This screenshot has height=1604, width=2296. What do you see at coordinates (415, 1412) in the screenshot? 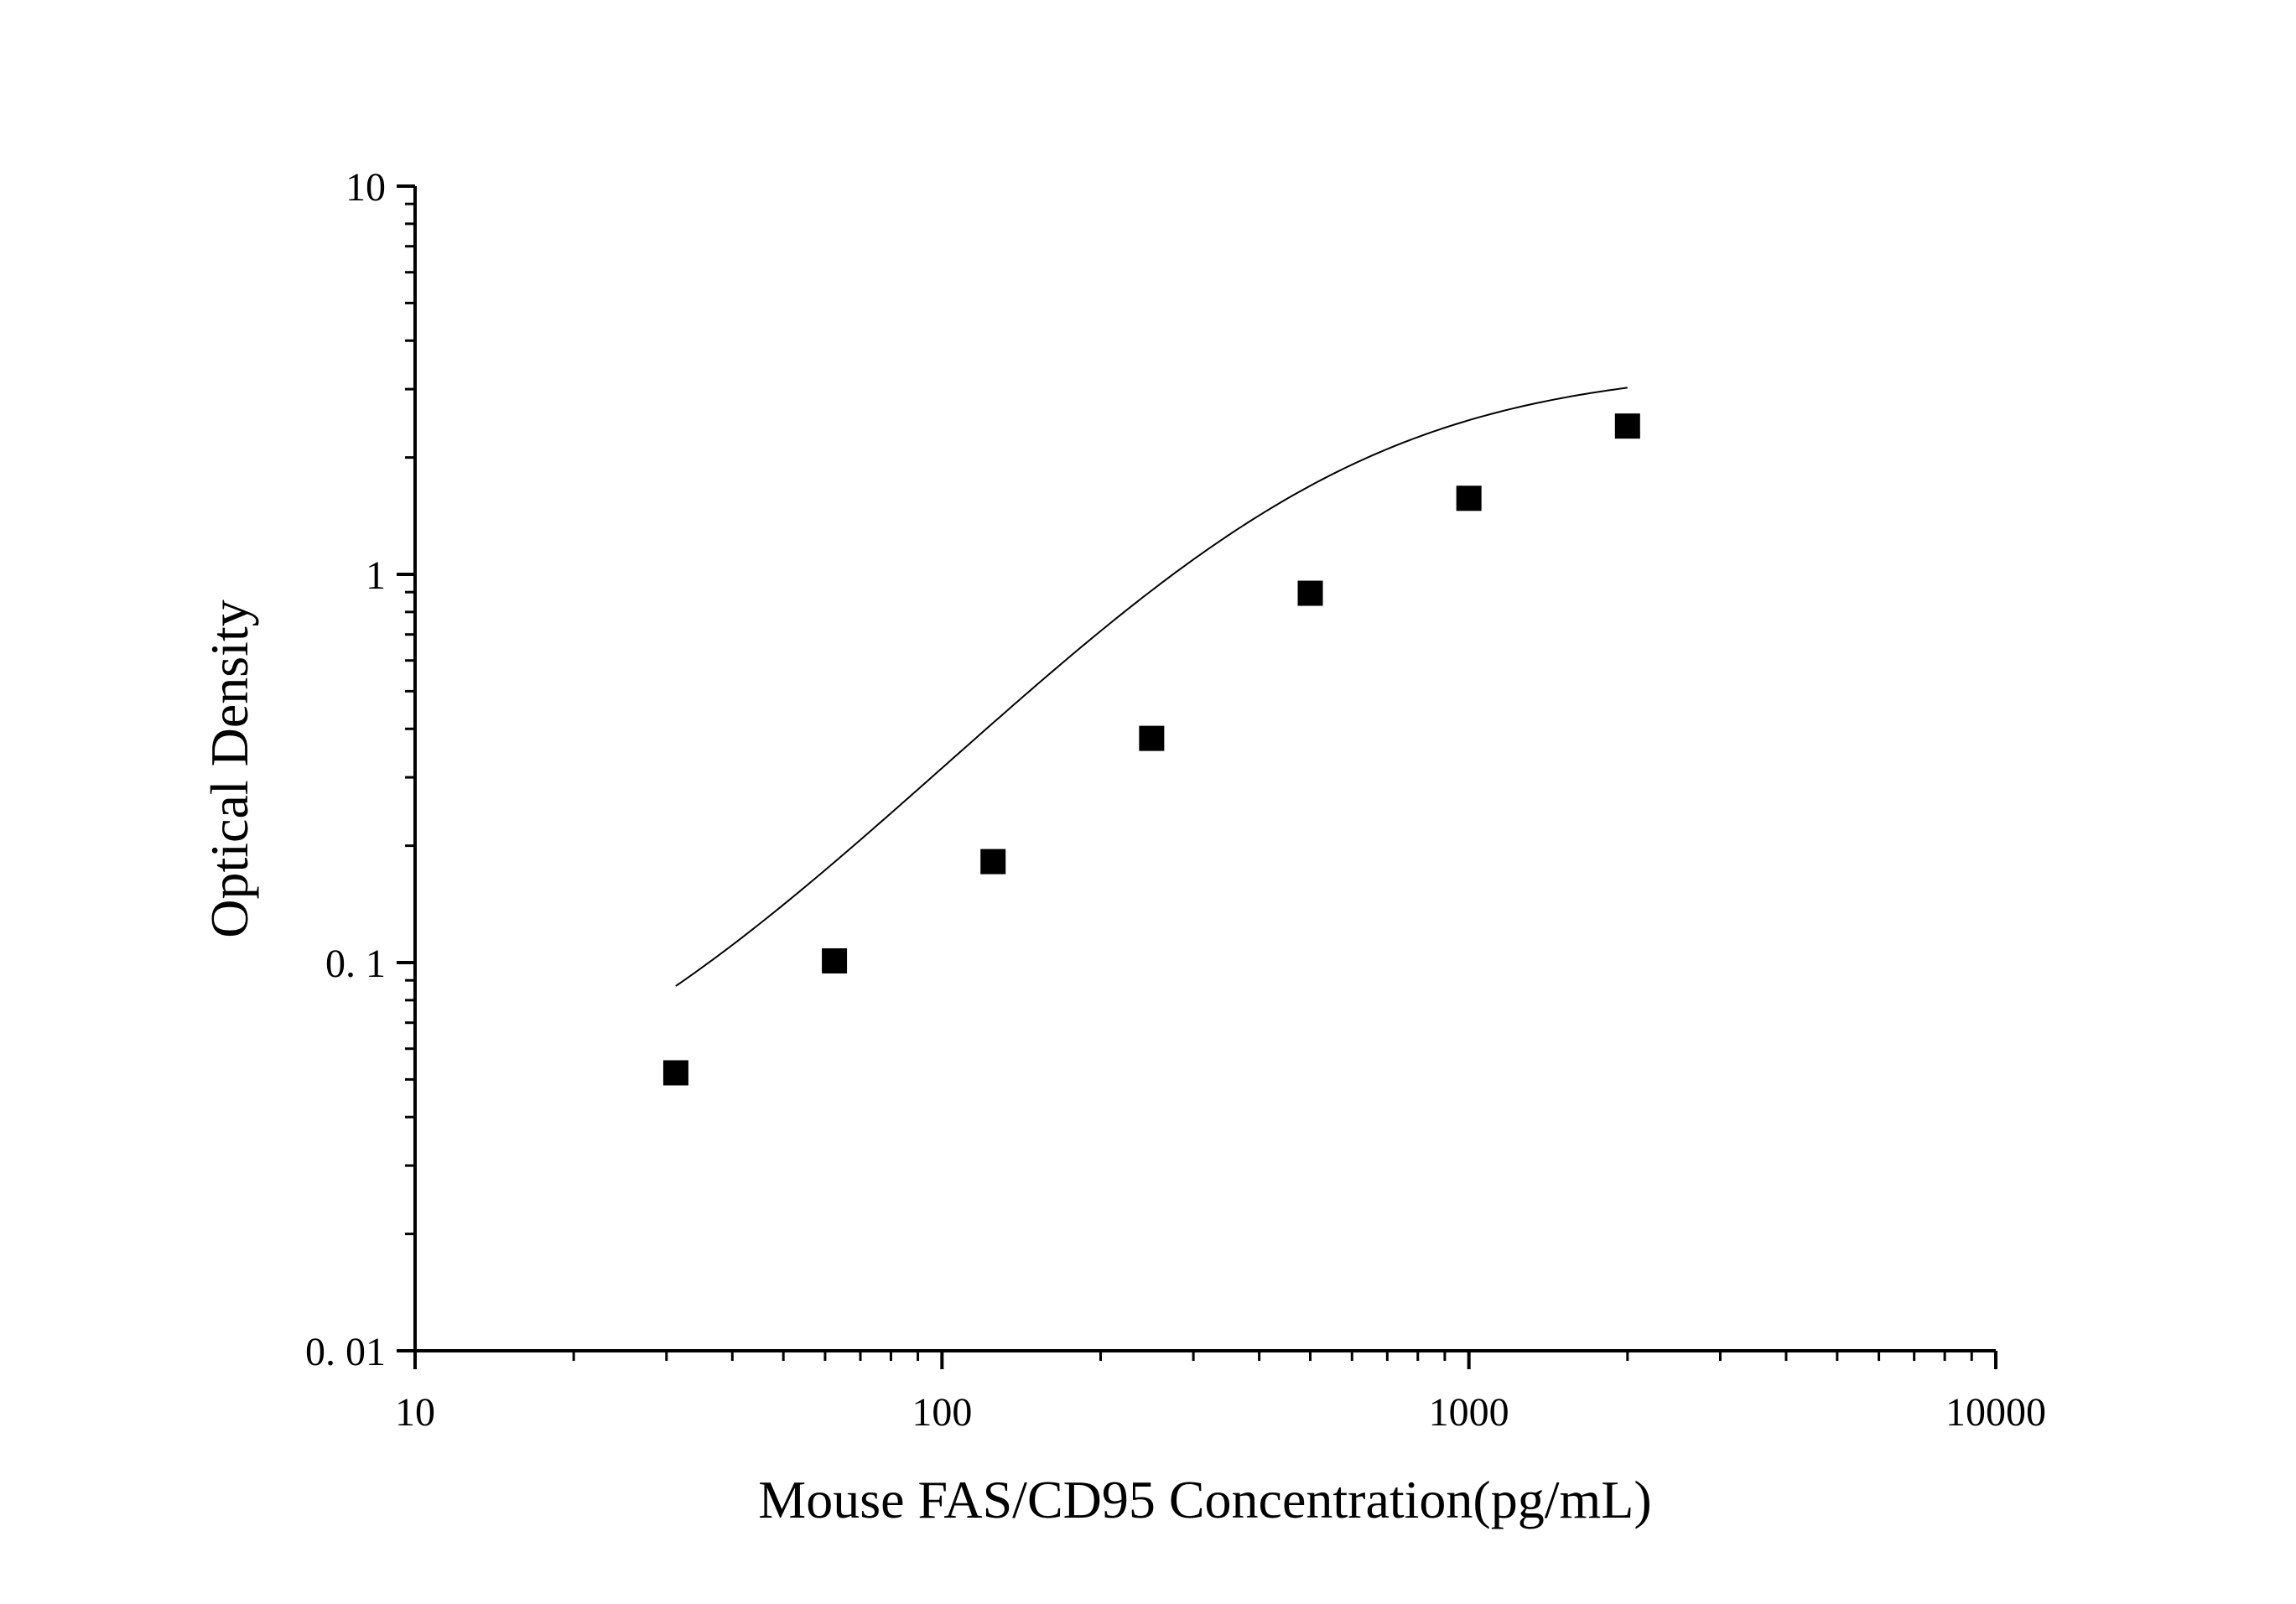
I see `x-tick-label: 10` at bounding box center [415, 1412].